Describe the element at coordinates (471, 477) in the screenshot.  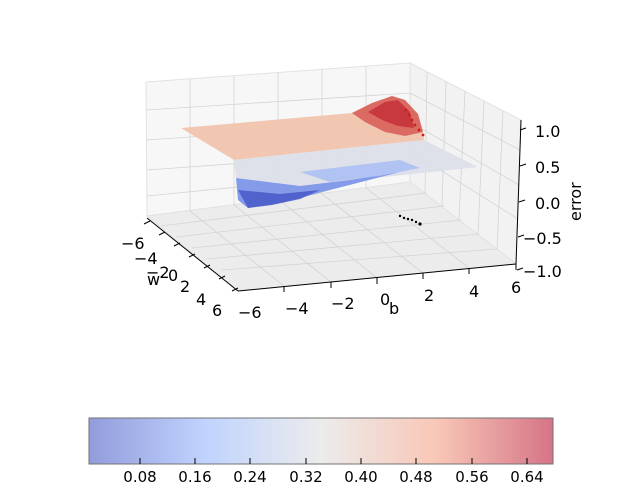
I see `colorbar-tick-label: 0.56` at that location.